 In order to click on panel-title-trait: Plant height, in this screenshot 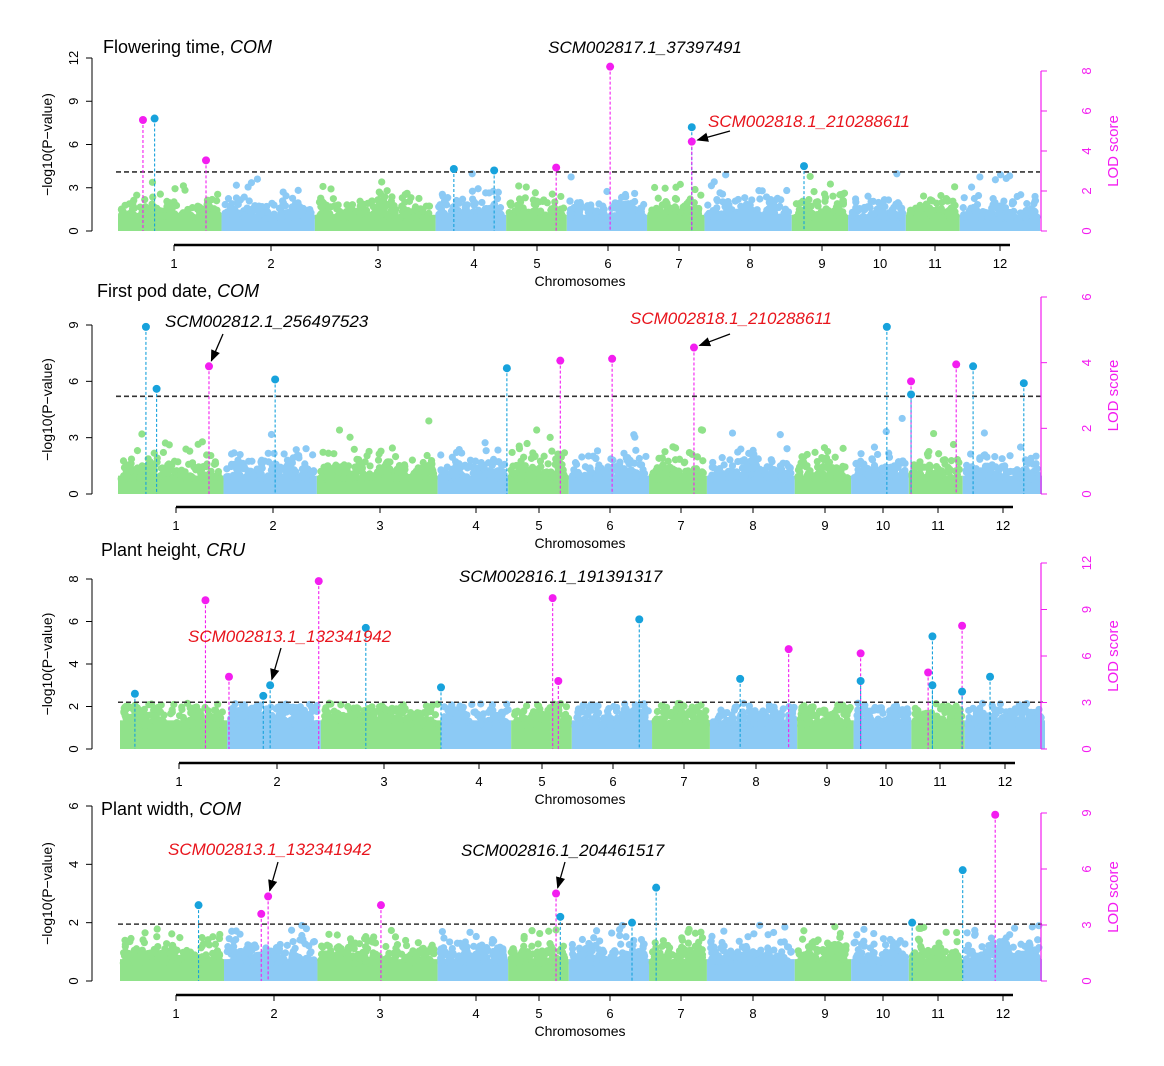, I will do `click(153, 550)`.